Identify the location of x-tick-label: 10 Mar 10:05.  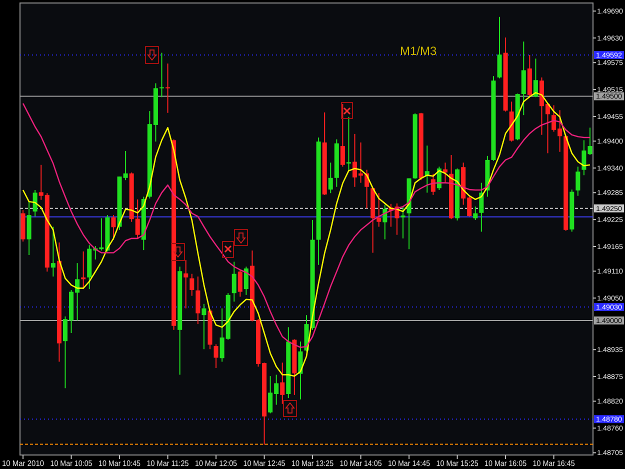
(74, 463).